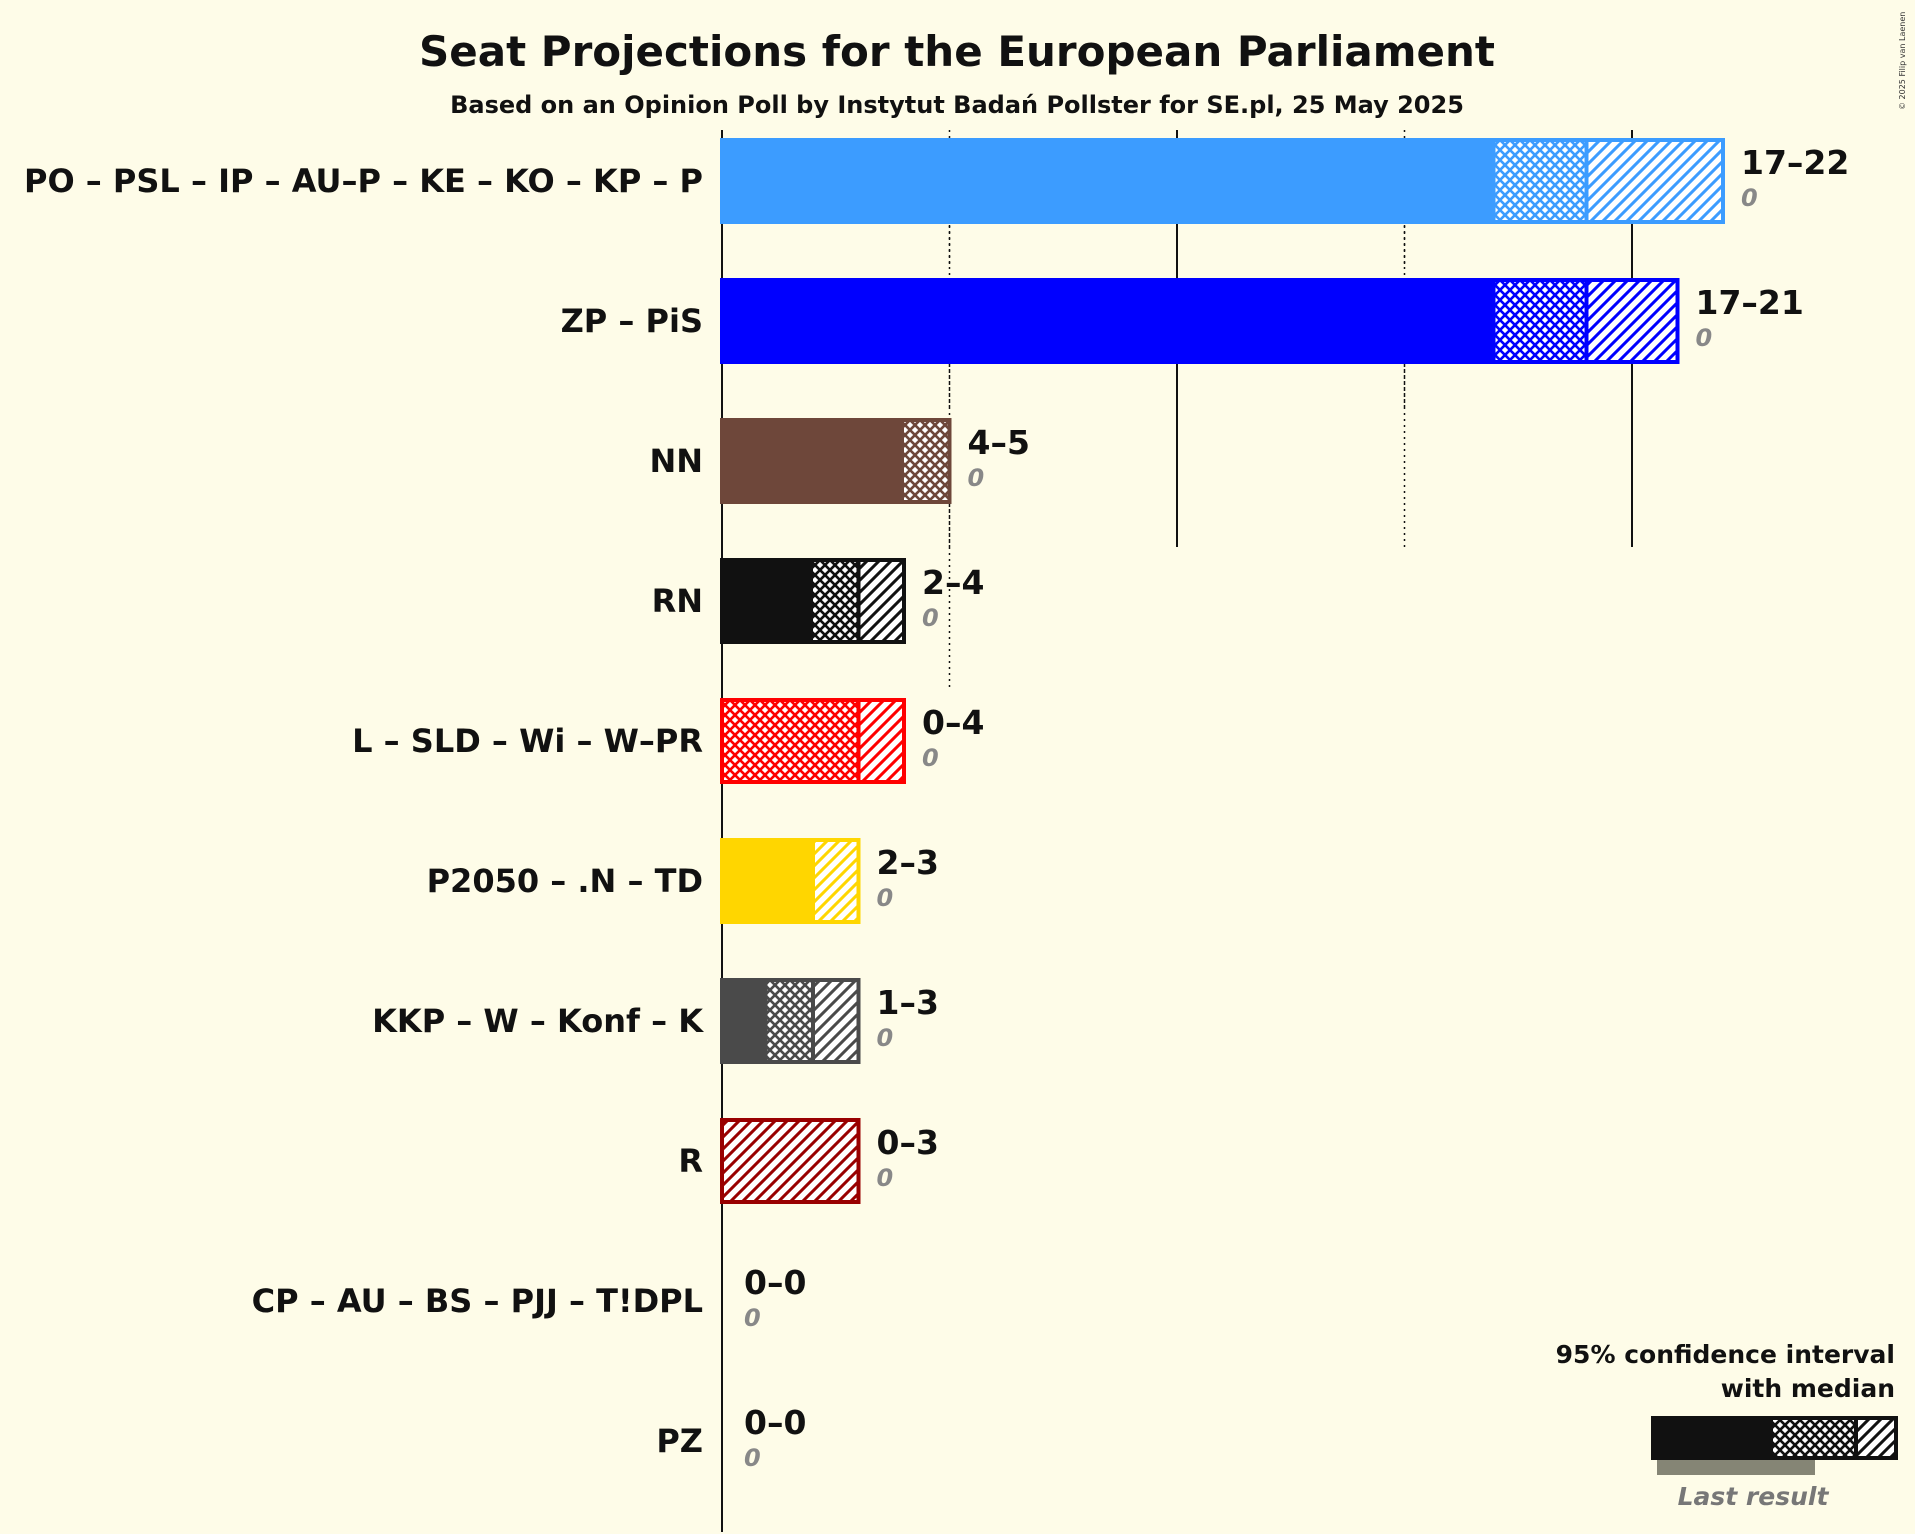 This screenshot has width=1915, height=1534. I want to click on party-row: RN 2–40, so click(818, 601).